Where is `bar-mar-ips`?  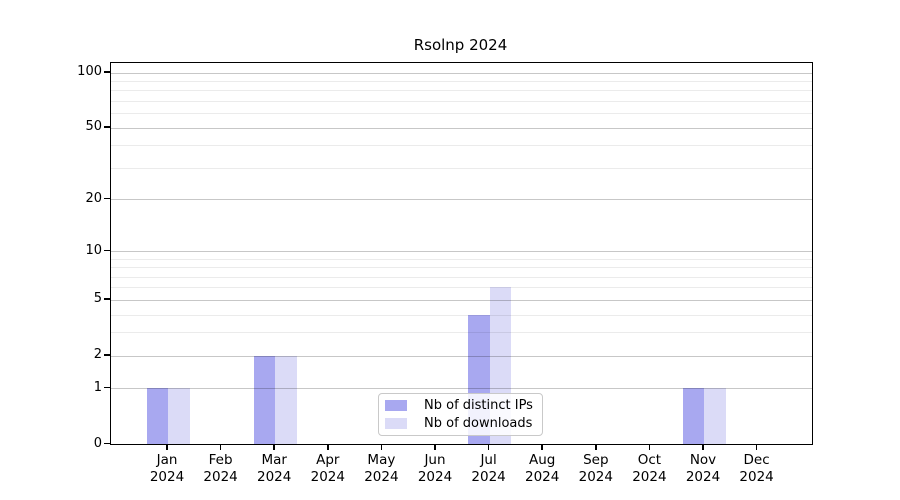 bar-mar-ips is located at coordinates (264, 399).